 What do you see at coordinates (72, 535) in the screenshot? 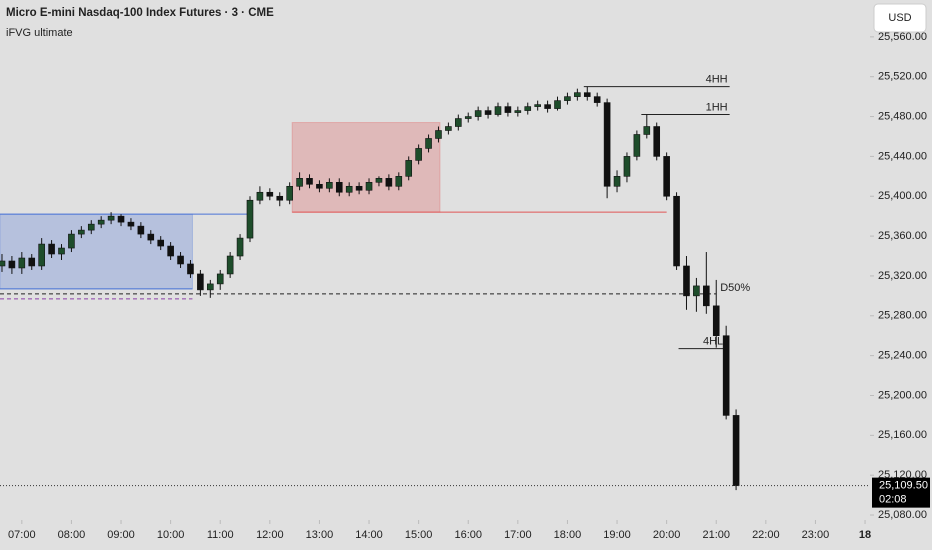
I see `x-tick-label: 08:00` at bounding box center [72, 535].